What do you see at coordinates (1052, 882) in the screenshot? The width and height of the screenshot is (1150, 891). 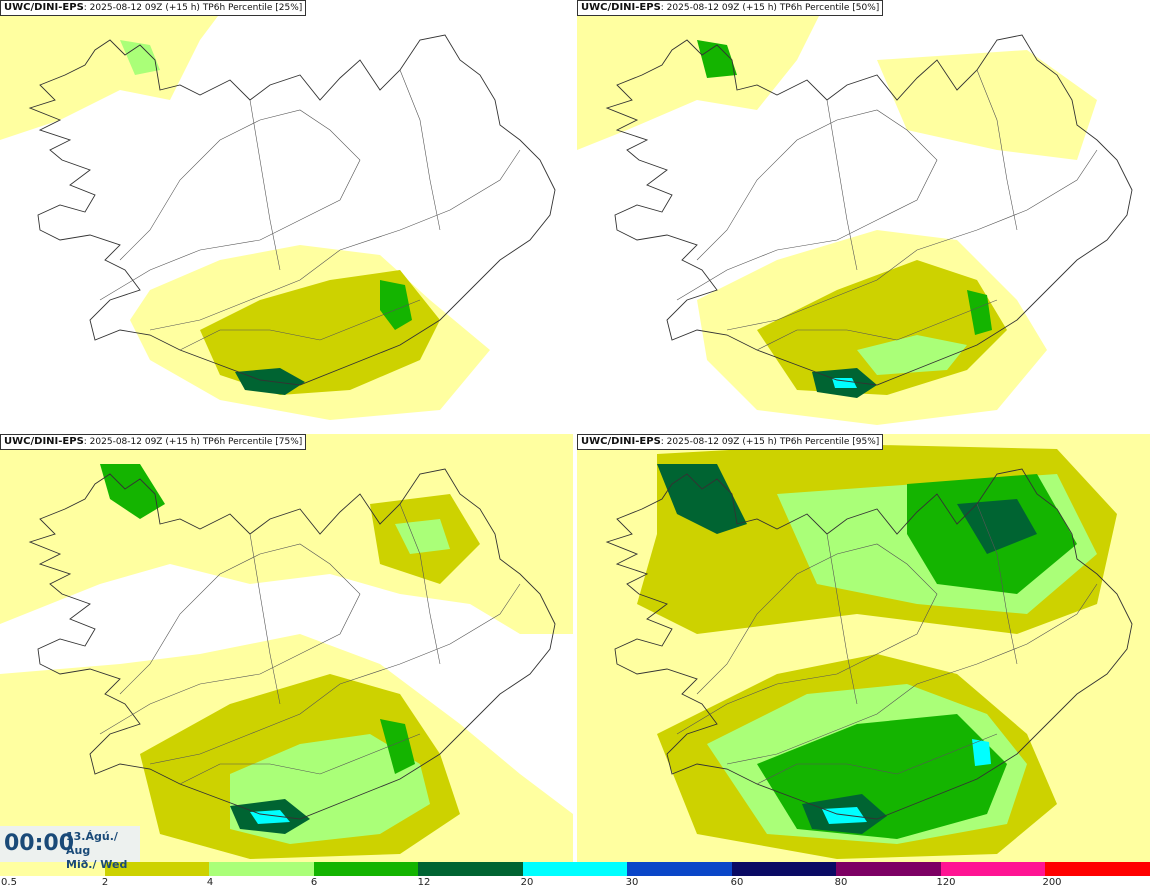 I see `legend-tick: 200` at bounding box center [1052, 882].